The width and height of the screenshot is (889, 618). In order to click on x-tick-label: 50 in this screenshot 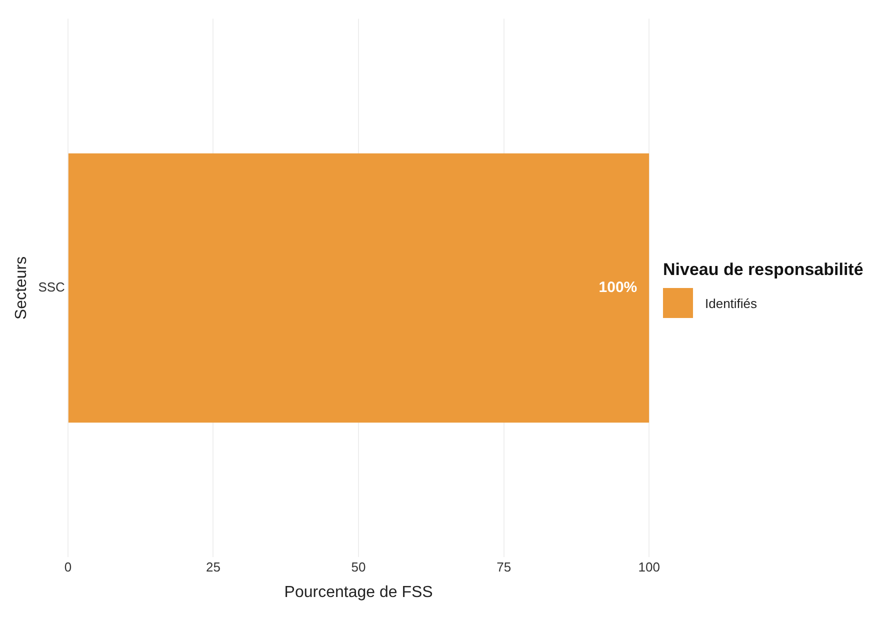, I will do `click(358, 567)`.